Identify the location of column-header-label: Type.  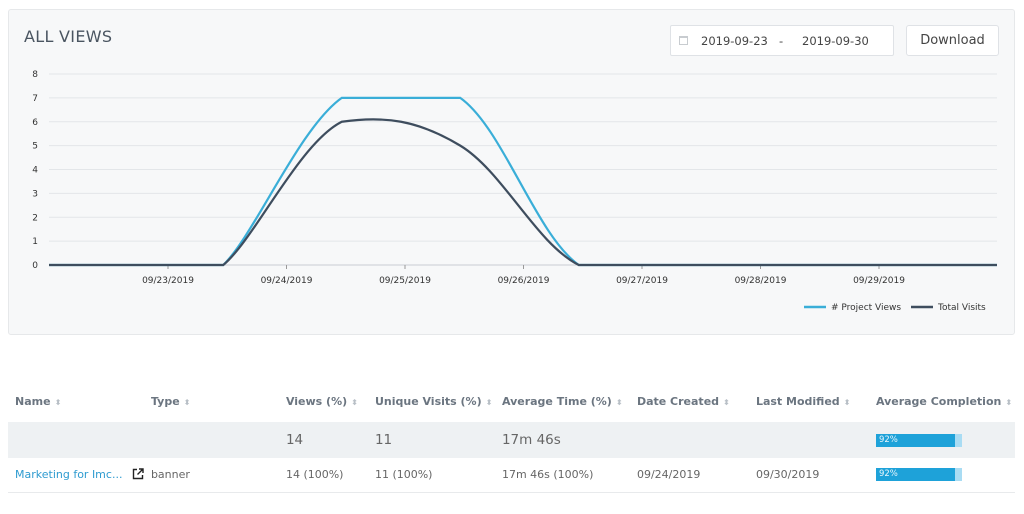
(165, 401).